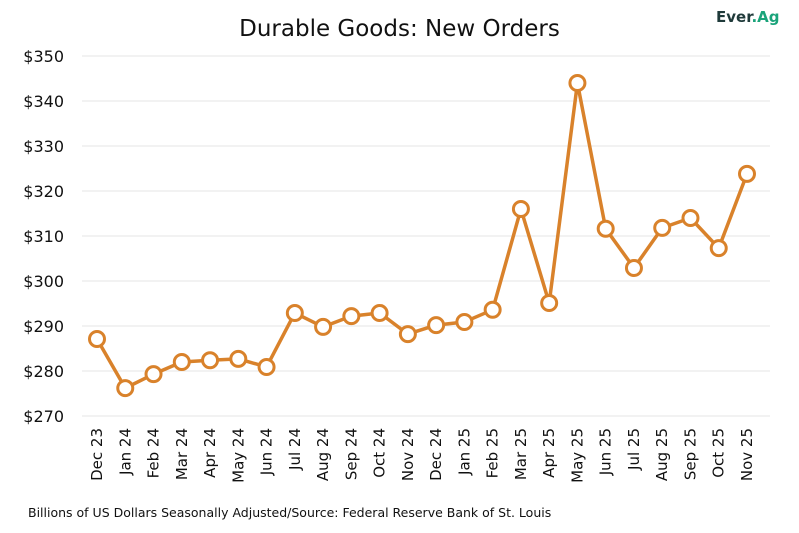 This screenshot has width=799, height=533. Describe the element at coordinates (690, 454) in the screenshot. I see `x-tick-label: Sep 25` at that location.